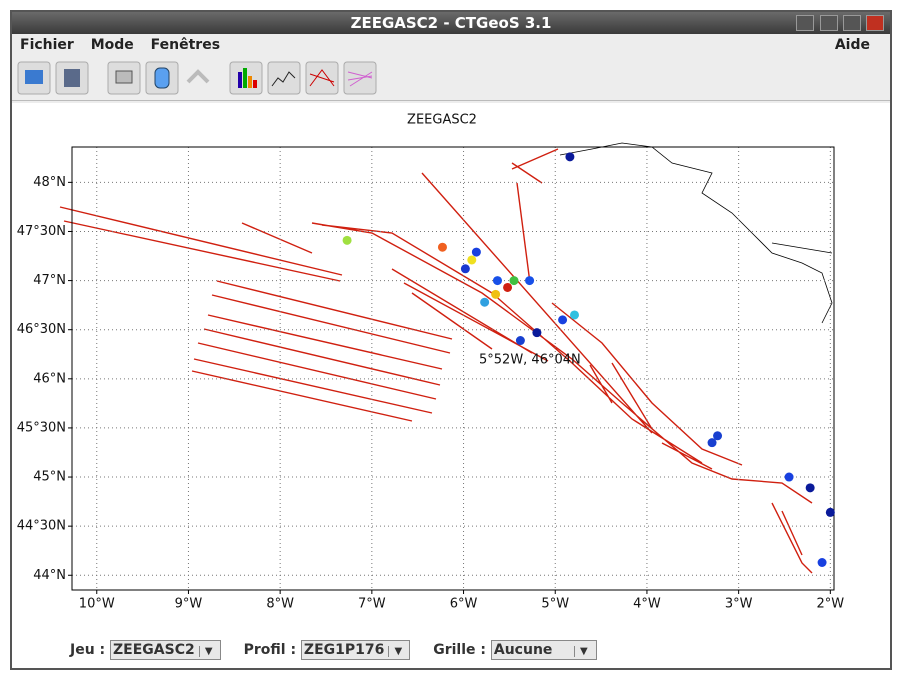  Describe the element at coordinates (41, 427) in the screenshot. I see `y-tick-label: 45°30N` at that location.